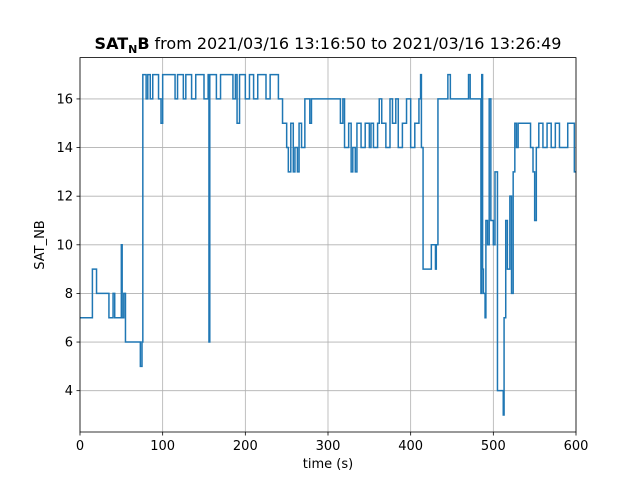  Describe the element at coordinates (69, 343) in the screenshot. I see `y-tick-label: 6` at that location.